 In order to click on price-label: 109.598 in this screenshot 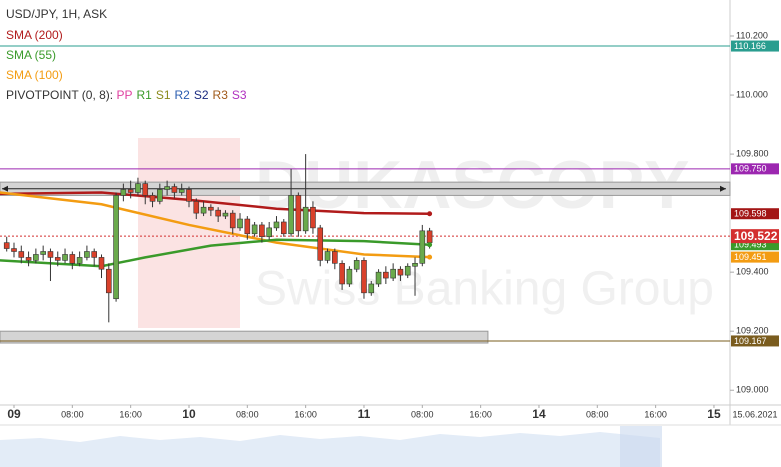, I will do `click(750, 214)`.